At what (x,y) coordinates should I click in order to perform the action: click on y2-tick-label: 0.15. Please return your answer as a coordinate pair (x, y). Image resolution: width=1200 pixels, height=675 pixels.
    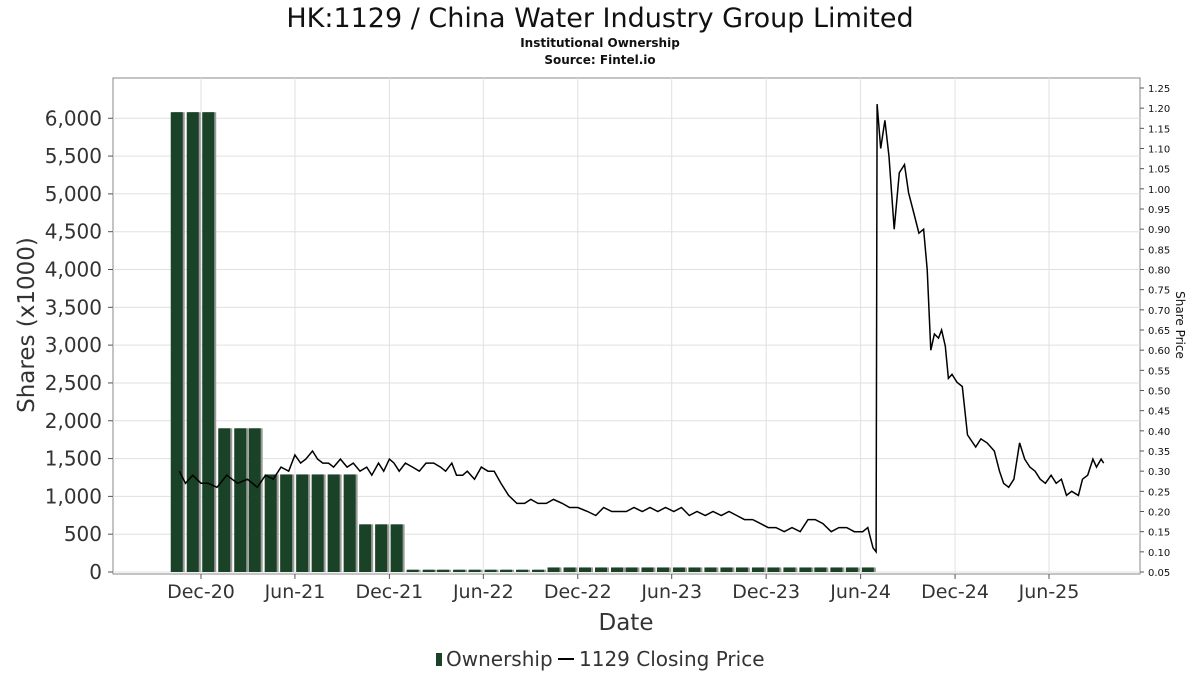
    Looking at the image, I should click on (1159, 533).